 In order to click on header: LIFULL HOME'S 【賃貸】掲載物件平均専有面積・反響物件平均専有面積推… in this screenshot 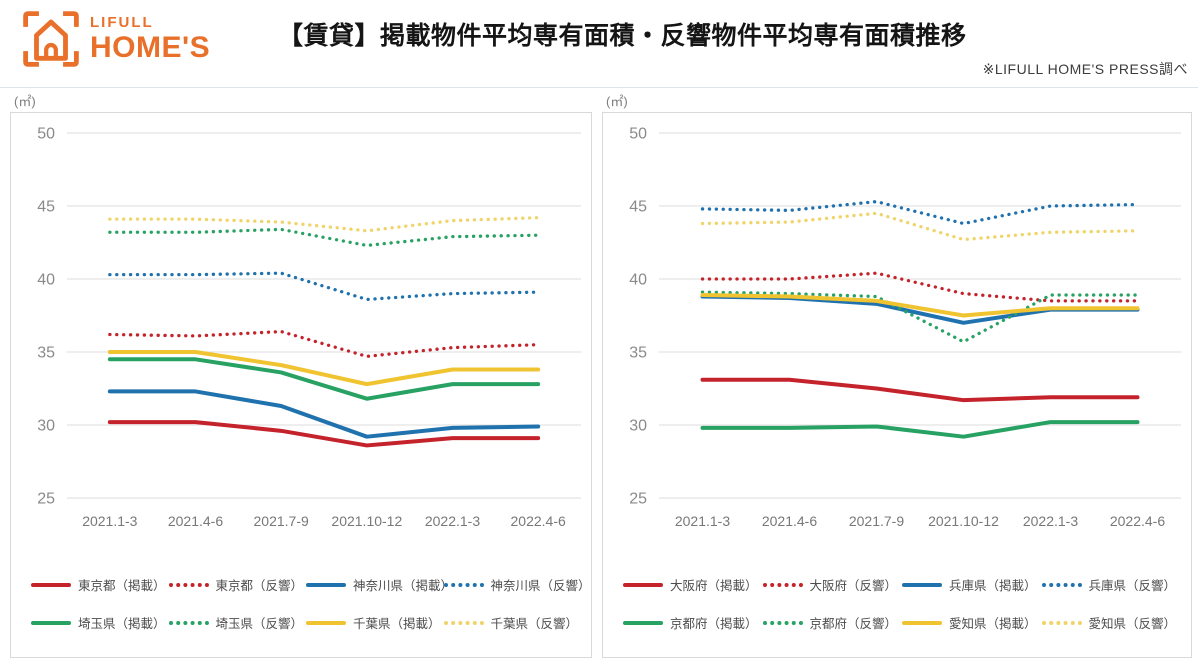, I will do `click(599, 44)`.